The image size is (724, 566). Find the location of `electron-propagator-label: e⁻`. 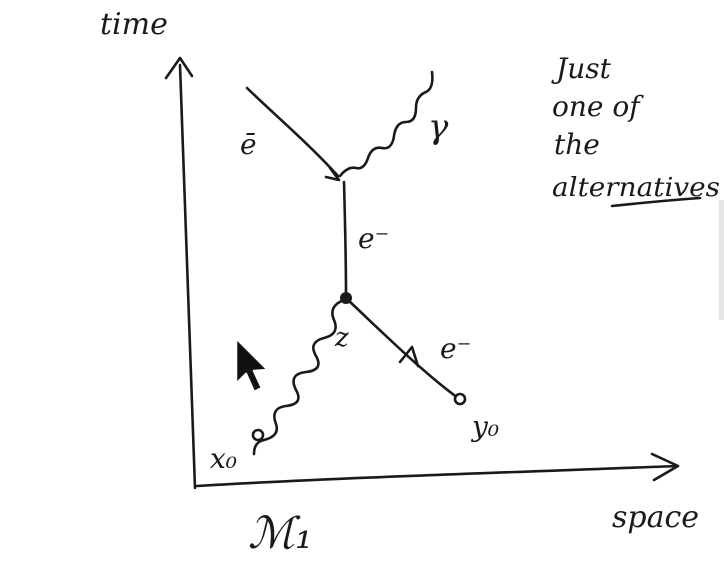

electron-propagator-label: e⁻ is located at coordinates (373, 238).